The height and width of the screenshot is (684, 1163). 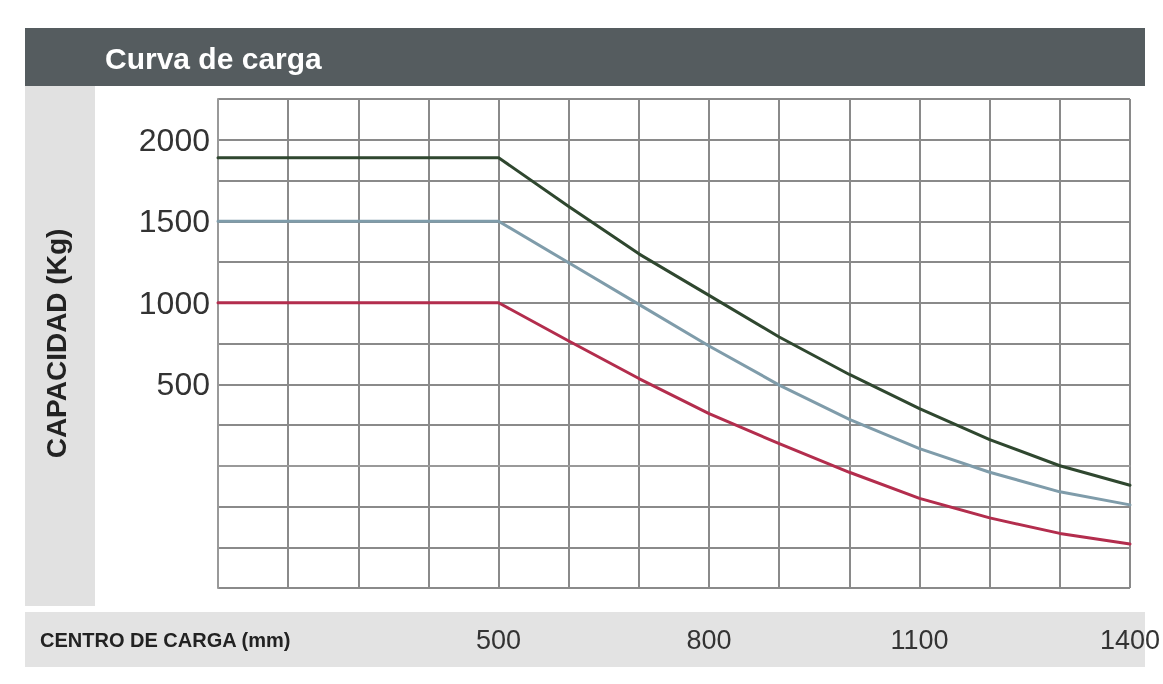 I want to click on x-axis-title: CENTRO DE CARGA (mm), so click(x=165, y=640).